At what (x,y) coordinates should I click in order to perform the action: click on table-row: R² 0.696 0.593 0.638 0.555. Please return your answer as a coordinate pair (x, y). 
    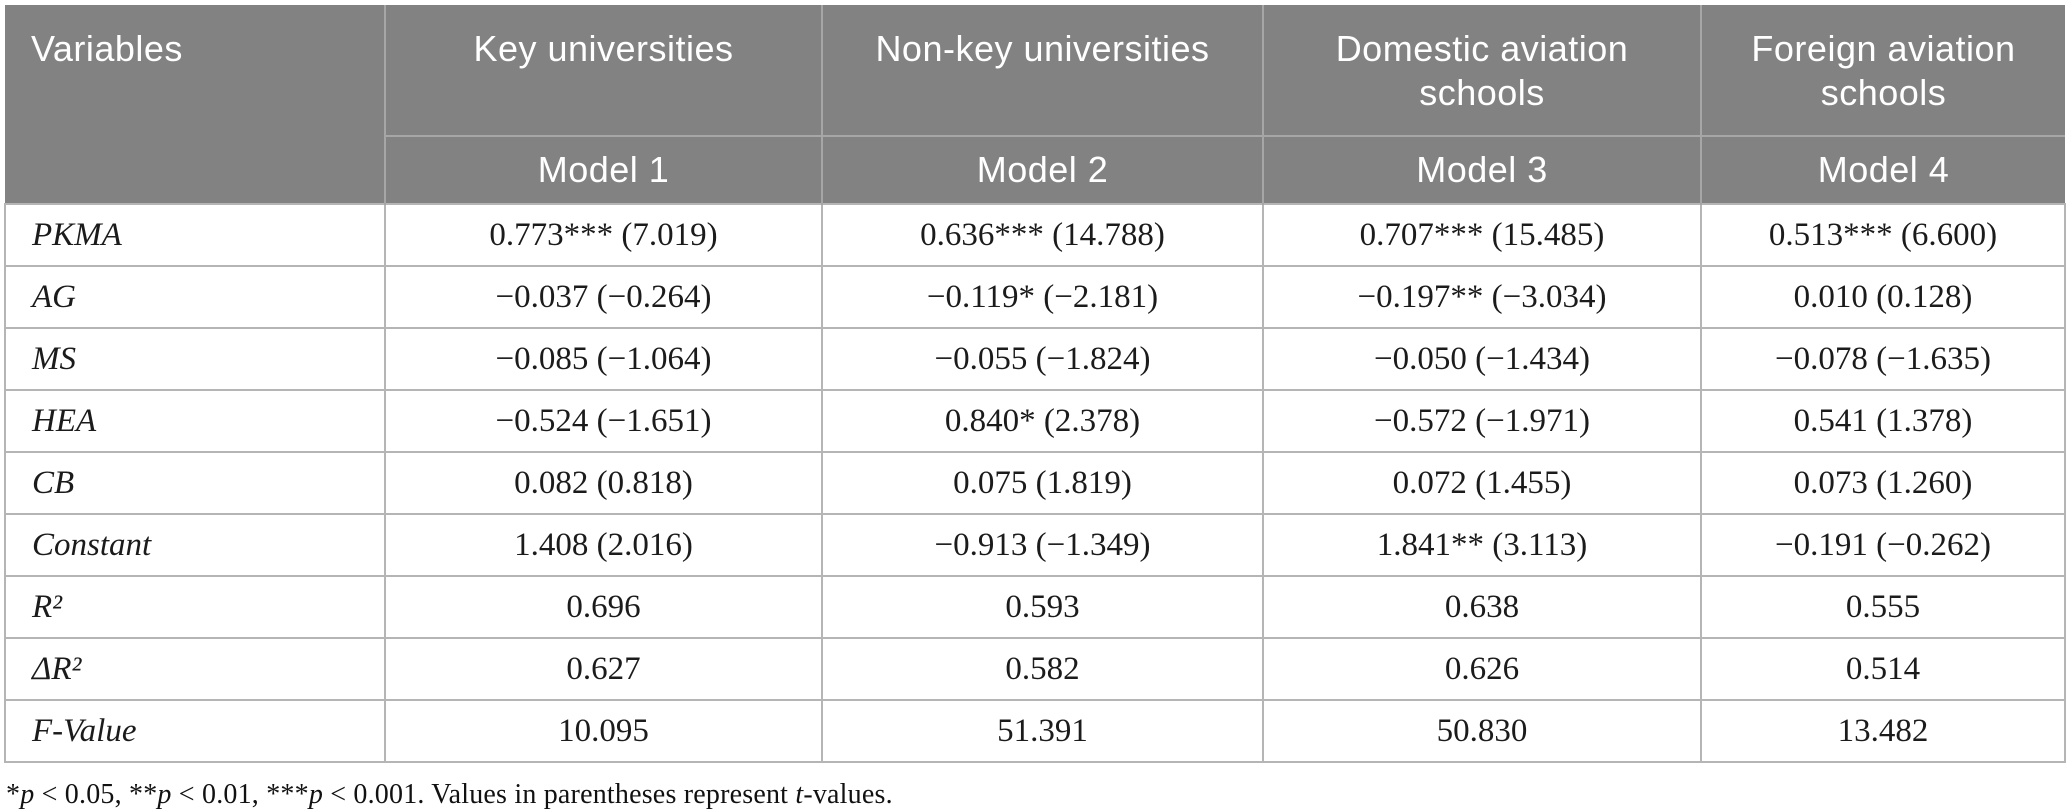
    Looking at the image, I should click on (1035, 607).